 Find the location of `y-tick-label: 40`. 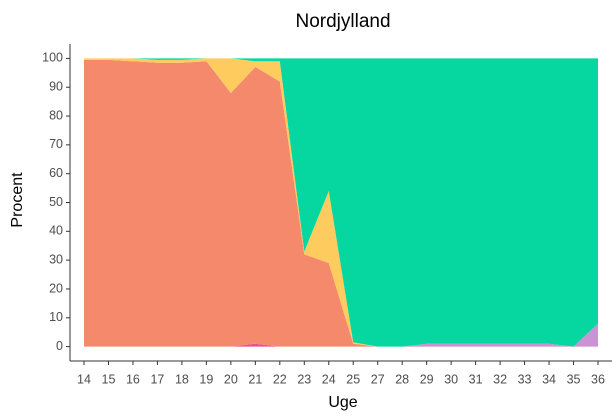

y-tick-label: 40 is located at coordinates (56, 231).